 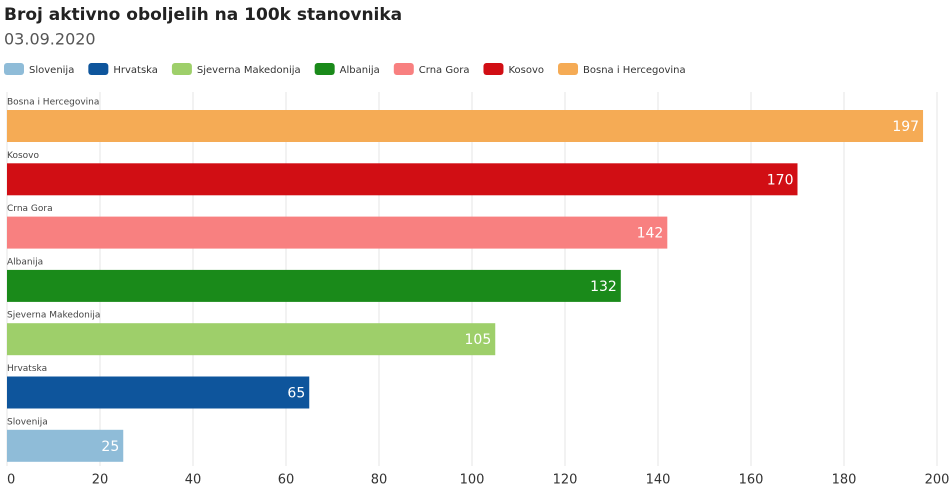 I want to click on x-tick-label: 160, so click(x=751, y=480).